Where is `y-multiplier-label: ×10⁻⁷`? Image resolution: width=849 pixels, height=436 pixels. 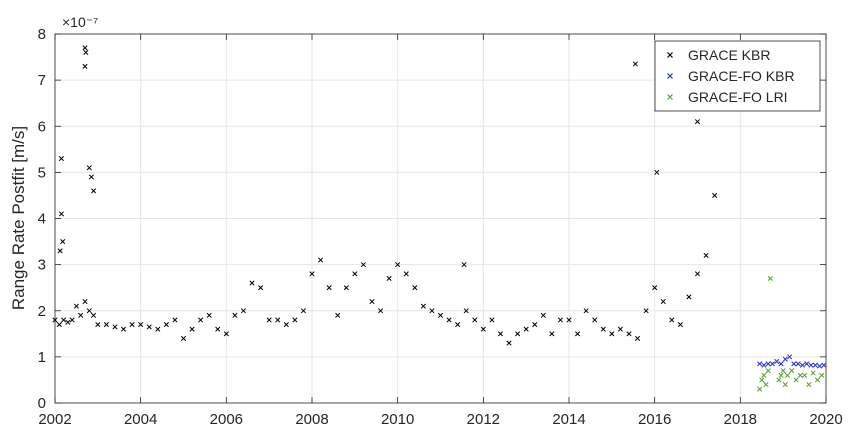
y-multiplier-label: ×10⁻⁷ is located at coordinates (80, 22).